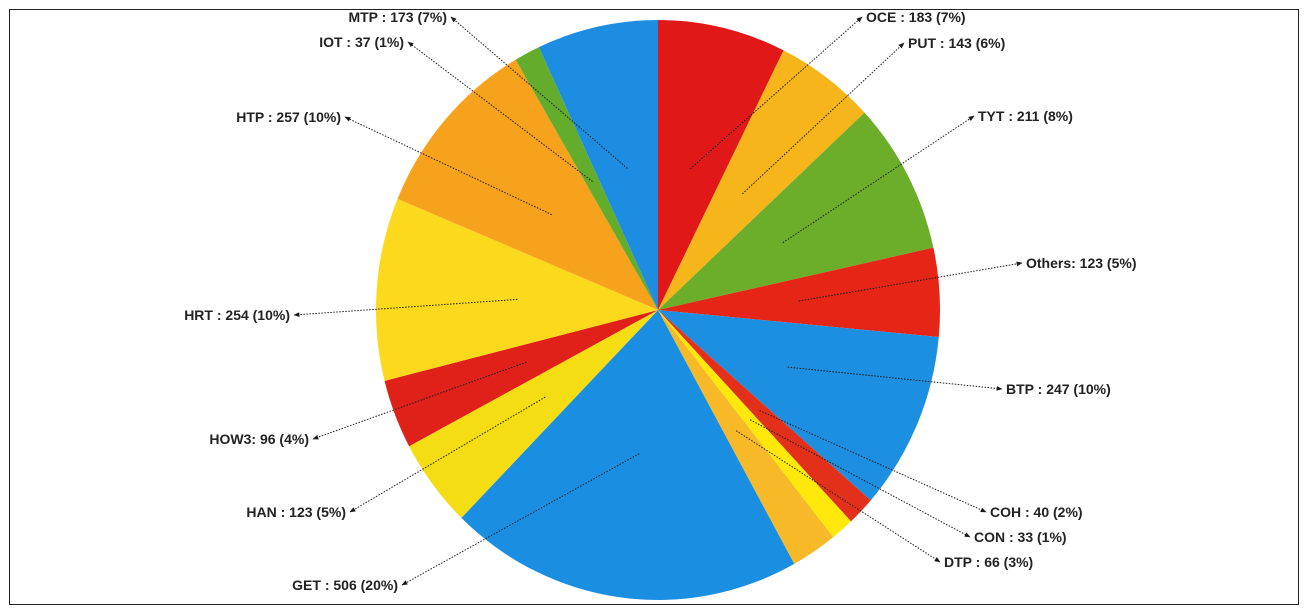 The height and width of the screenshot is (613, 1308). I want to click on leader-coh, so click(873, 461).